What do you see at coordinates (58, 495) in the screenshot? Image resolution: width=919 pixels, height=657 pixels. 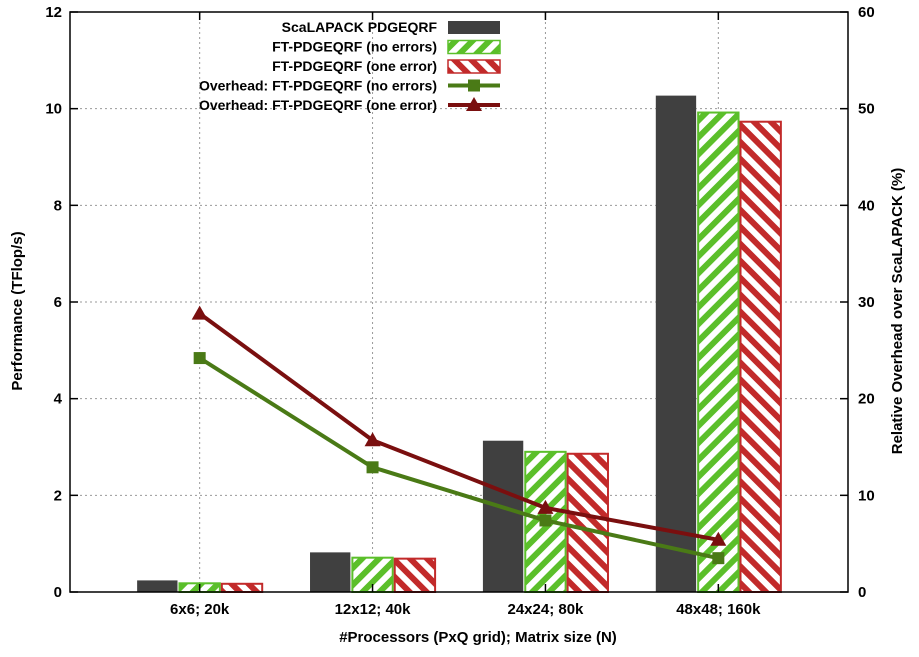 I see `y-tick-label: 2` at bounding box center [58, 495].